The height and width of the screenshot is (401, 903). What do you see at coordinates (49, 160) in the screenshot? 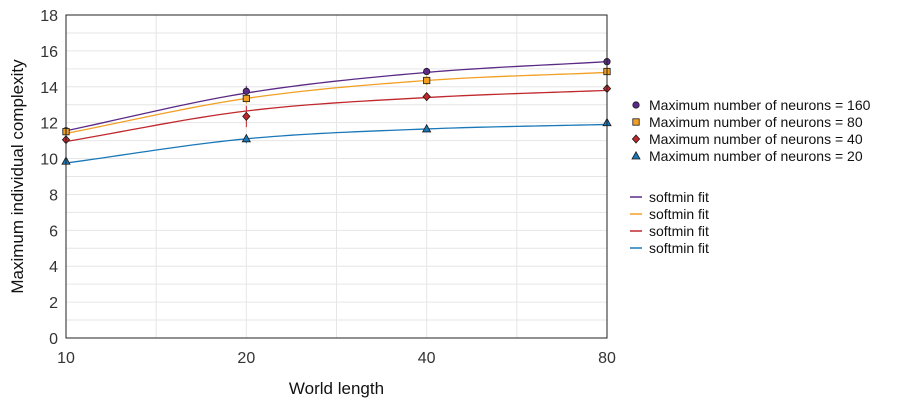
I see `y-tick-label: 10` at bounding box center [49, 160].